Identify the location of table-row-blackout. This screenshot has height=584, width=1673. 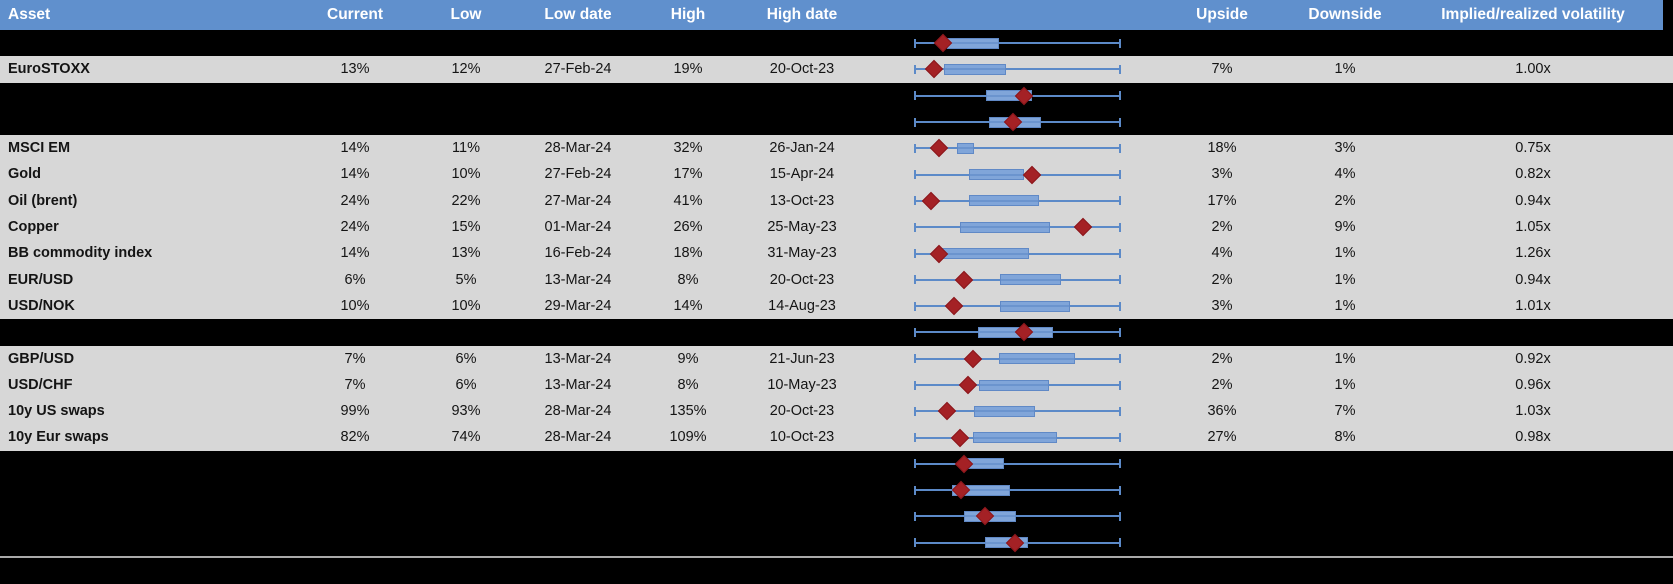
(836, 122).